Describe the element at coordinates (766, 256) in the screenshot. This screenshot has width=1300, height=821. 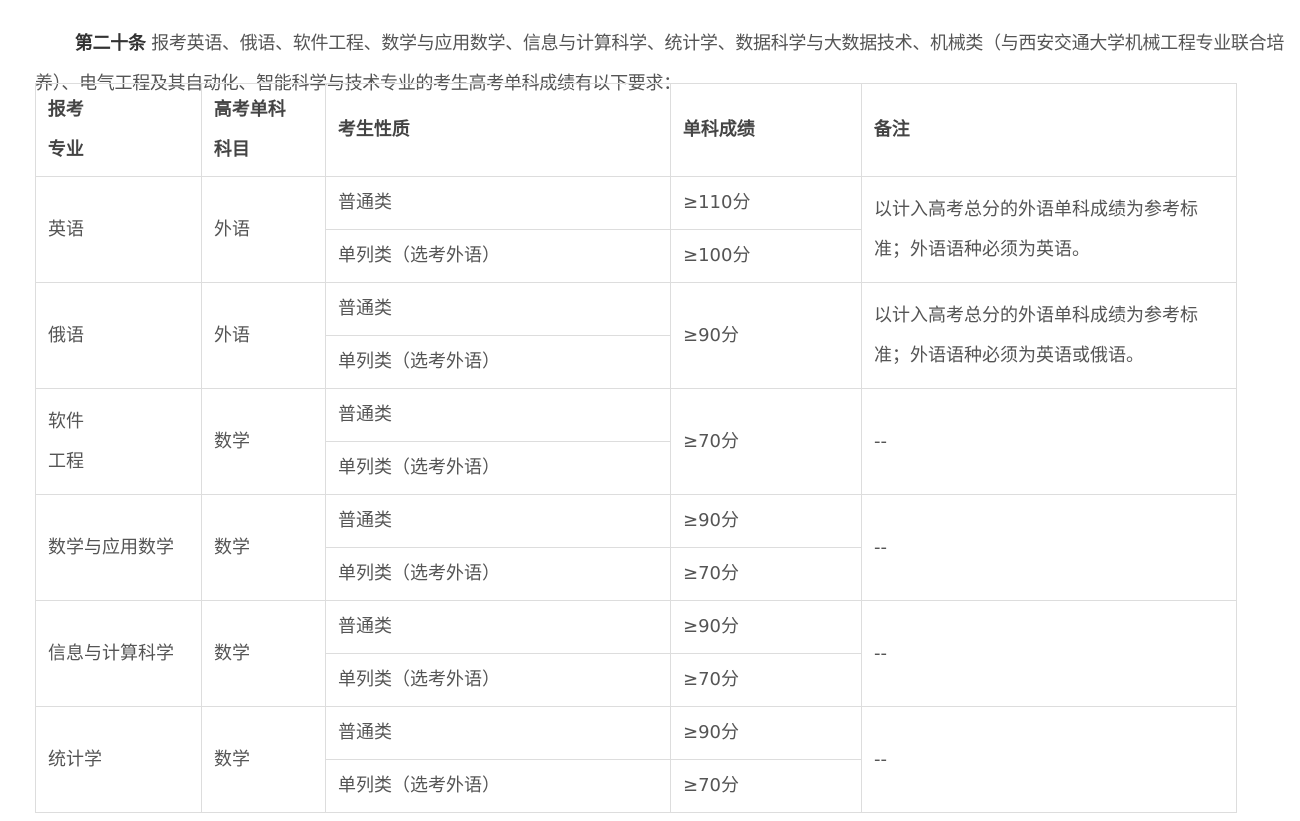
I see `score-cell: ≥100分` at that location.